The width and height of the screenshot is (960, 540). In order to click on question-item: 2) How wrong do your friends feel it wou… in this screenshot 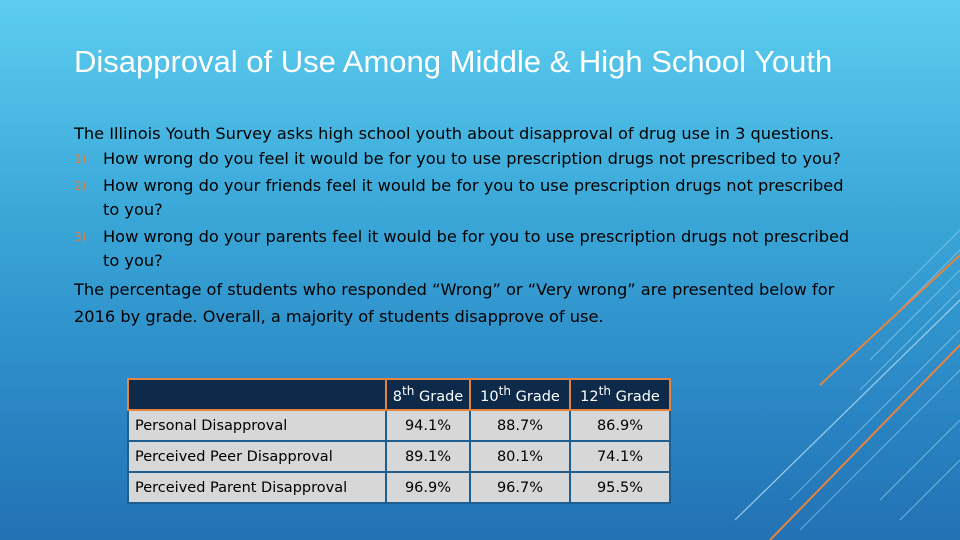, I will do `click(469, 198)`.